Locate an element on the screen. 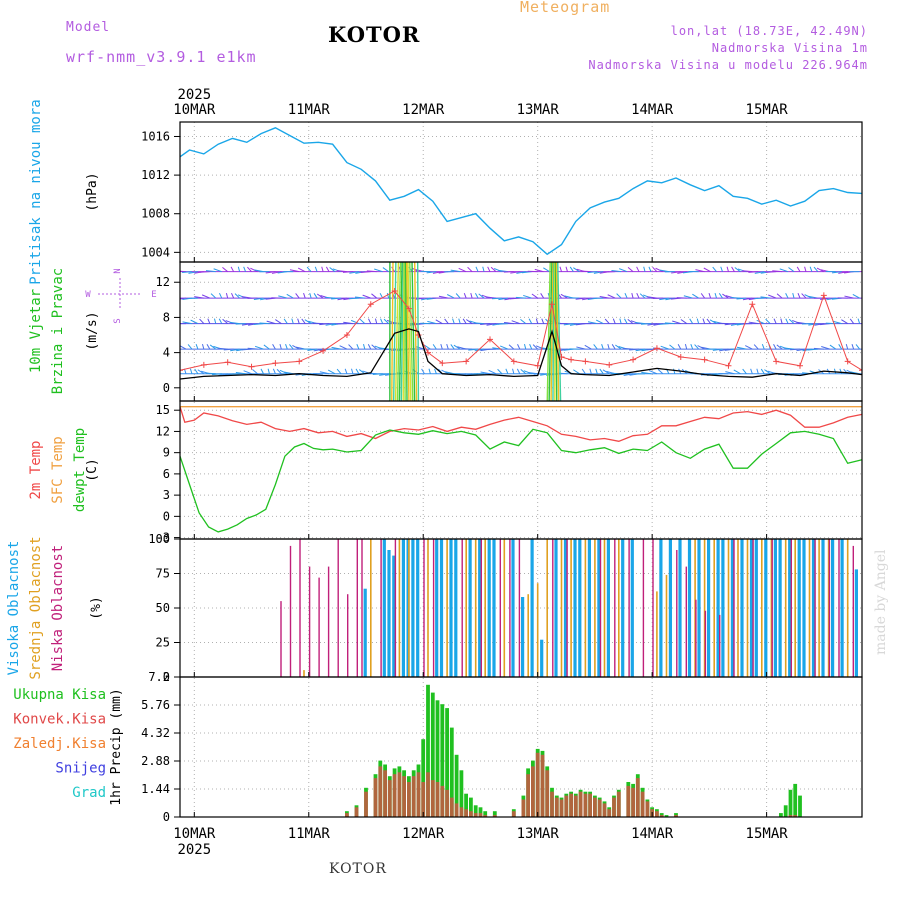 The height and width of the screenshot is (900, 900). cloud-ytick-label: 50 is located at coordinates (163, 608).